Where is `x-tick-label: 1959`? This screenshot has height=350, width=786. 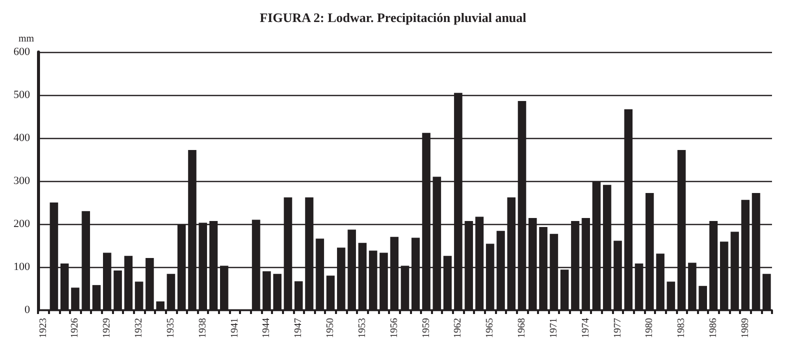 x-tick-label: 1959 is located at coordinates (426, 328).